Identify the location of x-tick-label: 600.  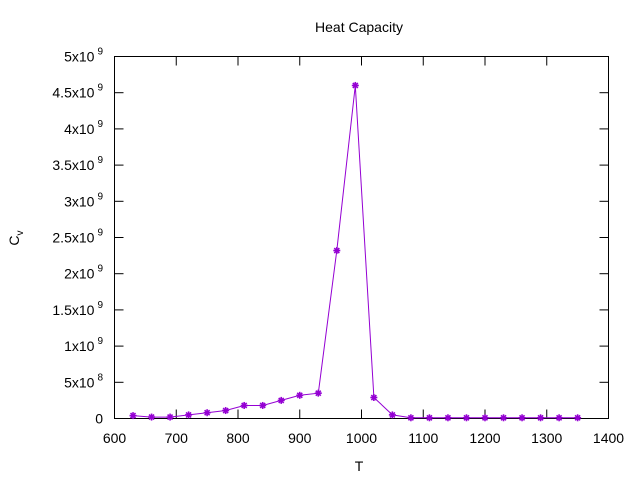
(115, 438).